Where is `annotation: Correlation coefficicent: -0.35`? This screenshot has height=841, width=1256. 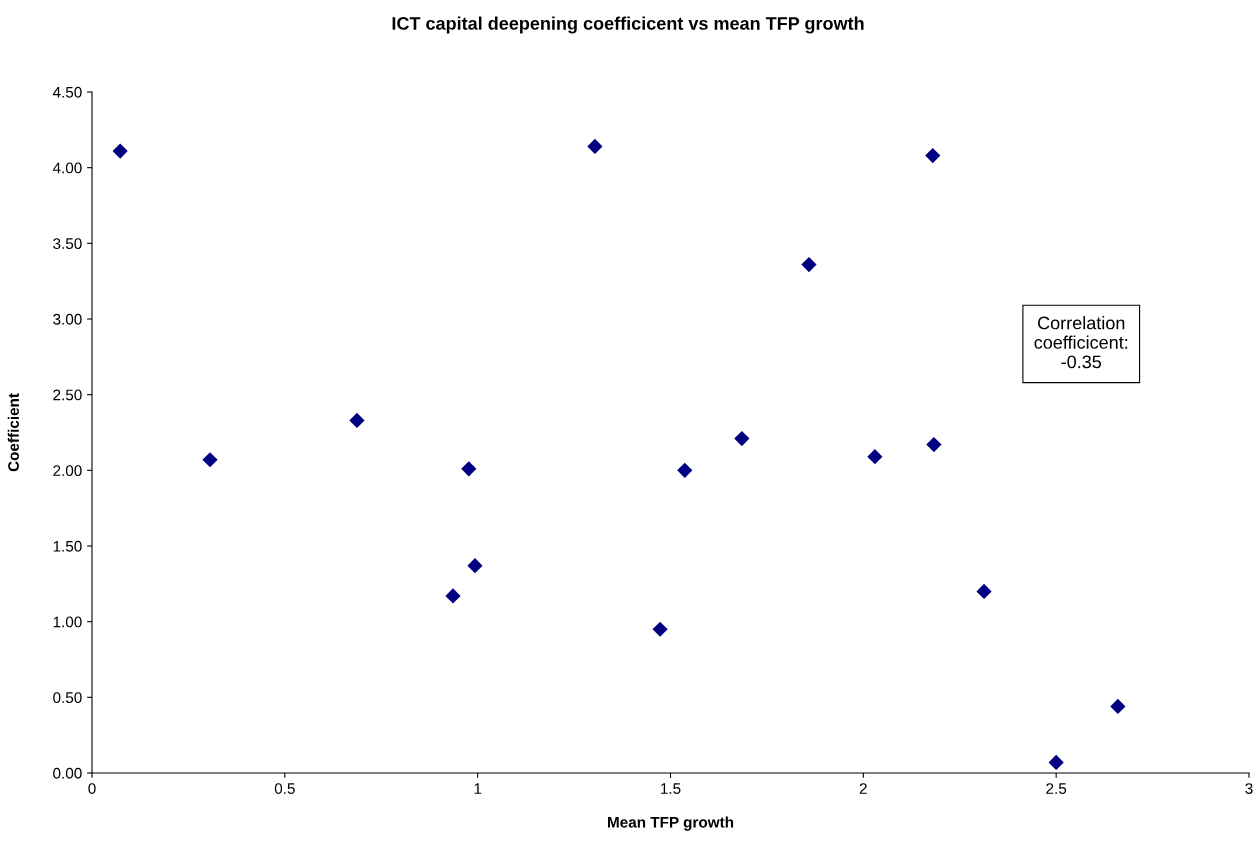 annotation: Correlation coefficicent: -0.35 is located at coordinates (1081, 342).